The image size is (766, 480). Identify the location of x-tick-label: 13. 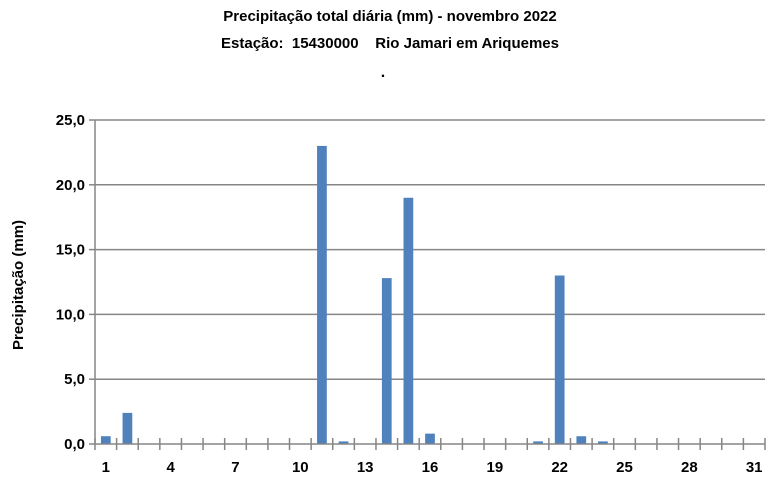
(365, 467).